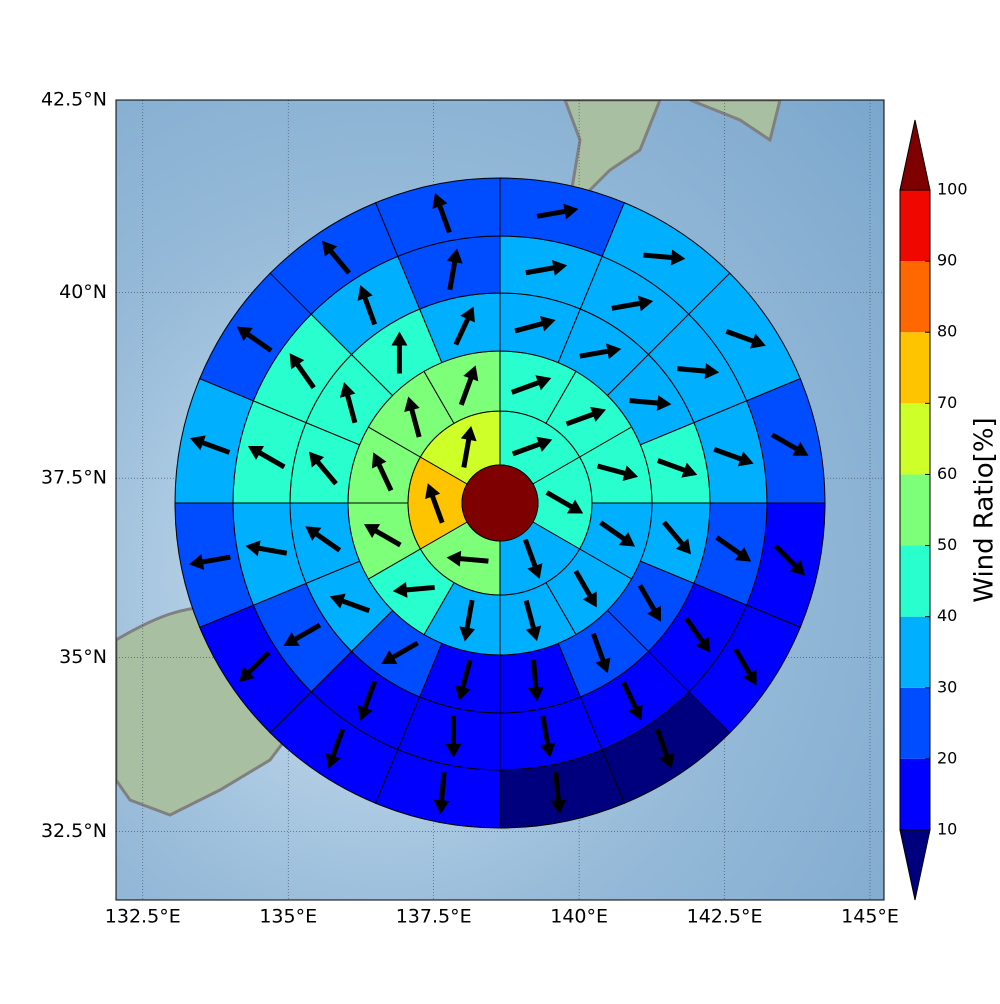 This screenshot has width=1000, height=1004. I want to click on colorbar-frame, so click(915, 510).